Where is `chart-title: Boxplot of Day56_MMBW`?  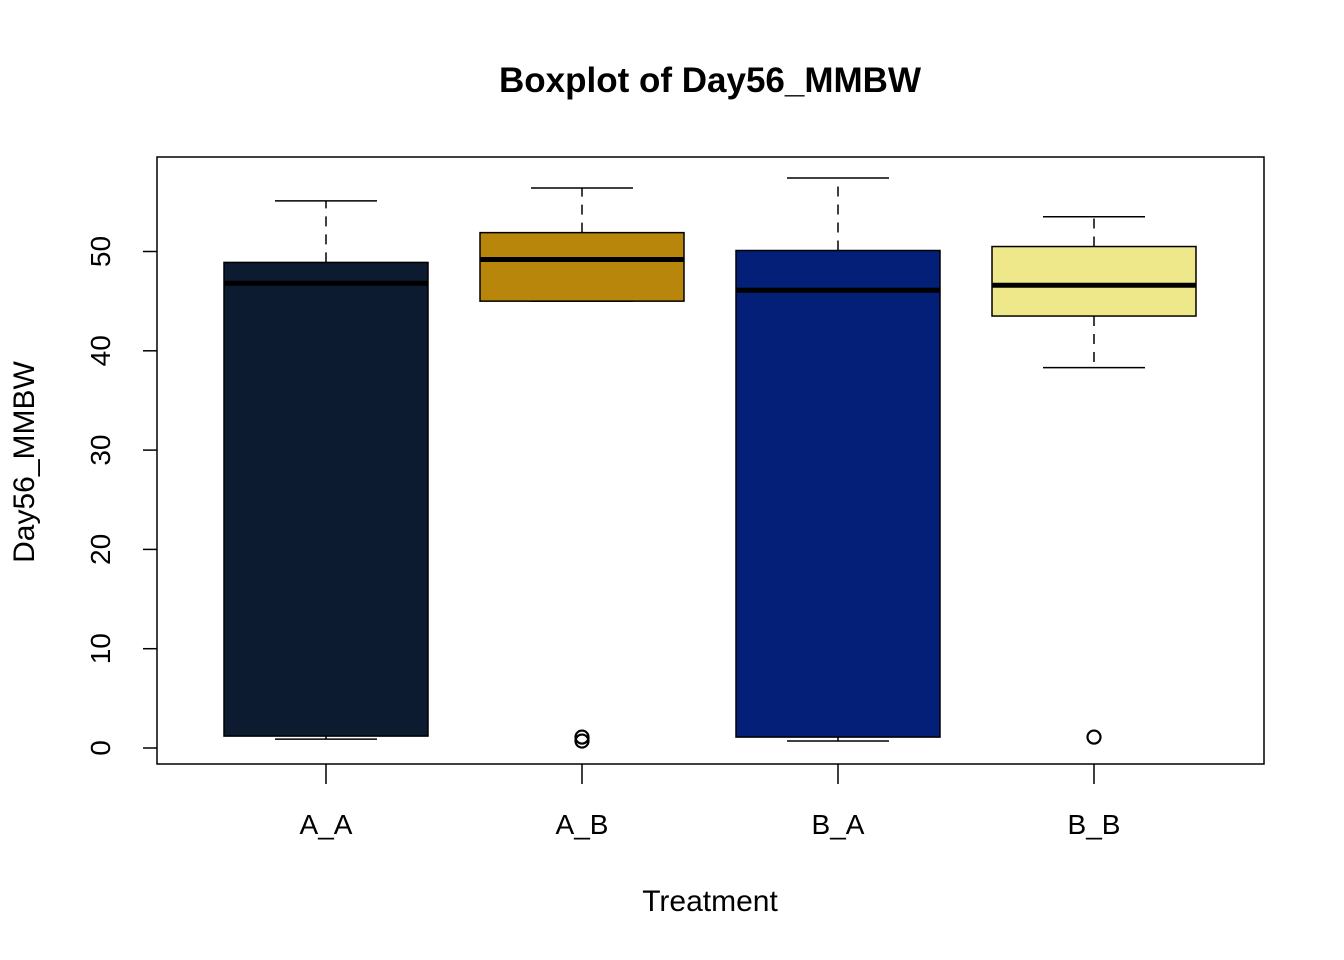 chart-title: Boxplot of Day56_MMBW is located at coordinates (710, 80).